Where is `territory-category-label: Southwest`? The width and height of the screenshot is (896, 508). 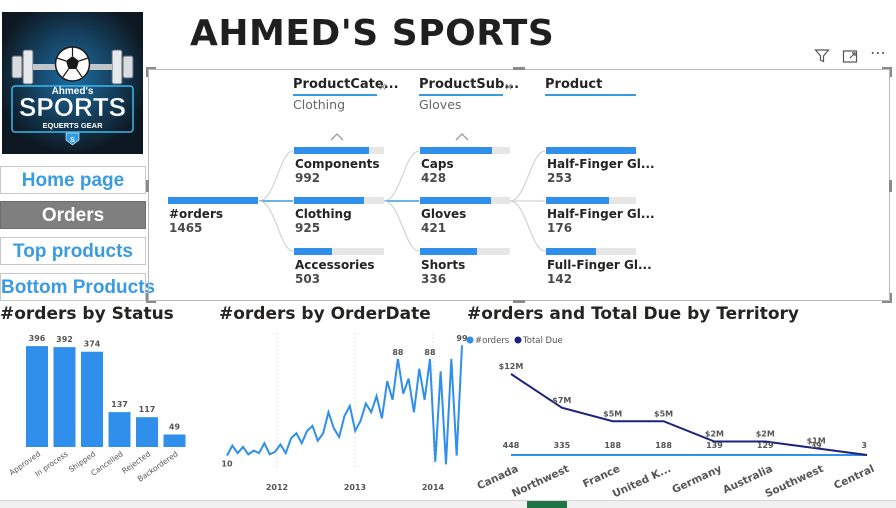 territory-category-label: Southwest is located at coordinates (794, 481).